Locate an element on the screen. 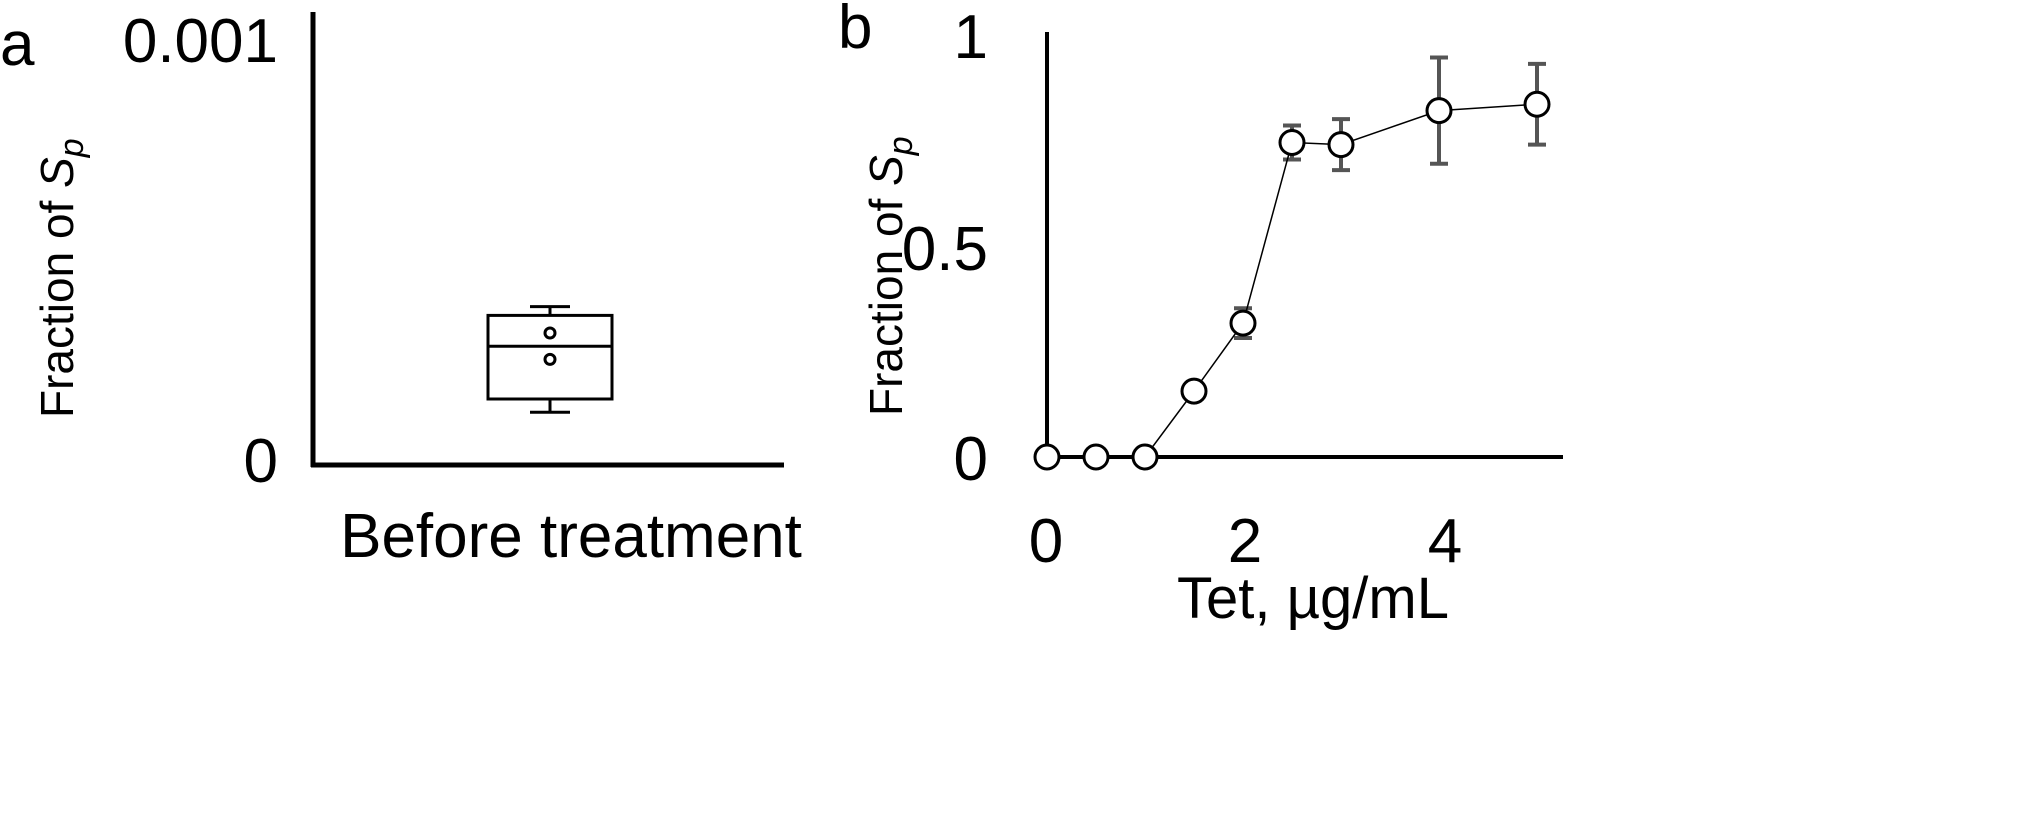  panel-b-label: b is located at coordinates (855, 31).